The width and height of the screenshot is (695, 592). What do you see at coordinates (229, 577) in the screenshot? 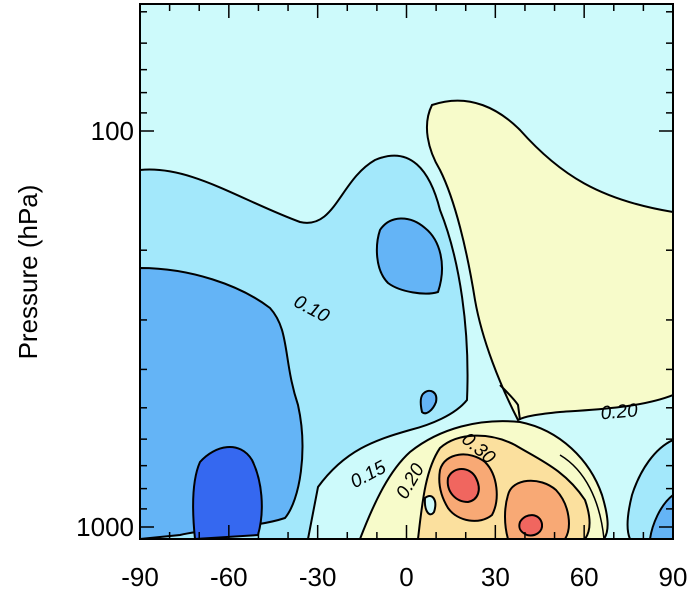
I see `x-tick-label: -60` at bounding box center [229, 577].